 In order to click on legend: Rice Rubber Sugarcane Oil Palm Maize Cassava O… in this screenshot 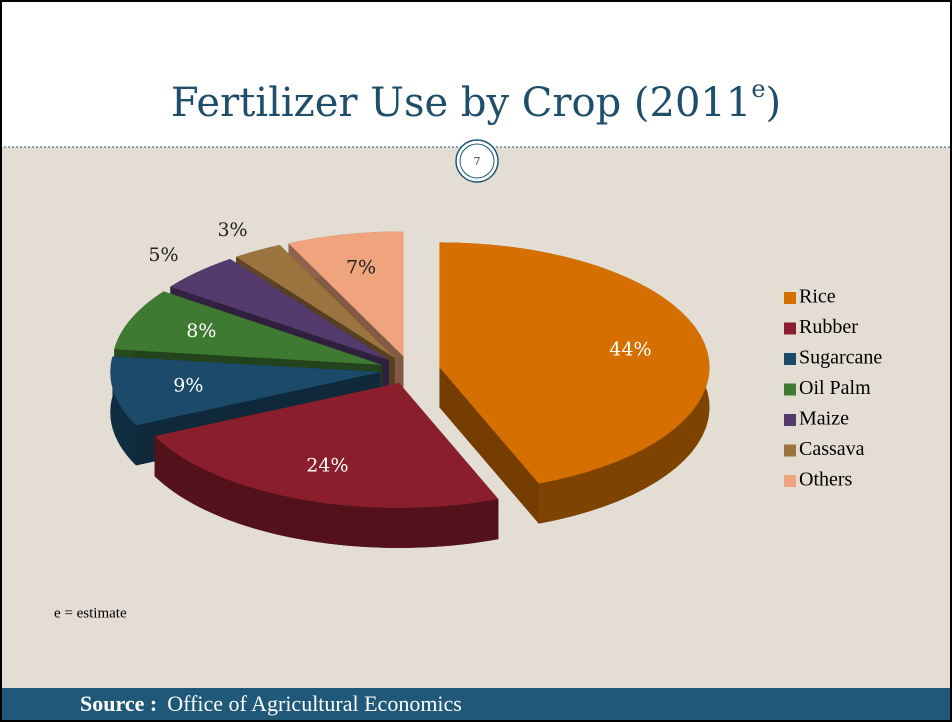, I will do `click(833, 388)`.